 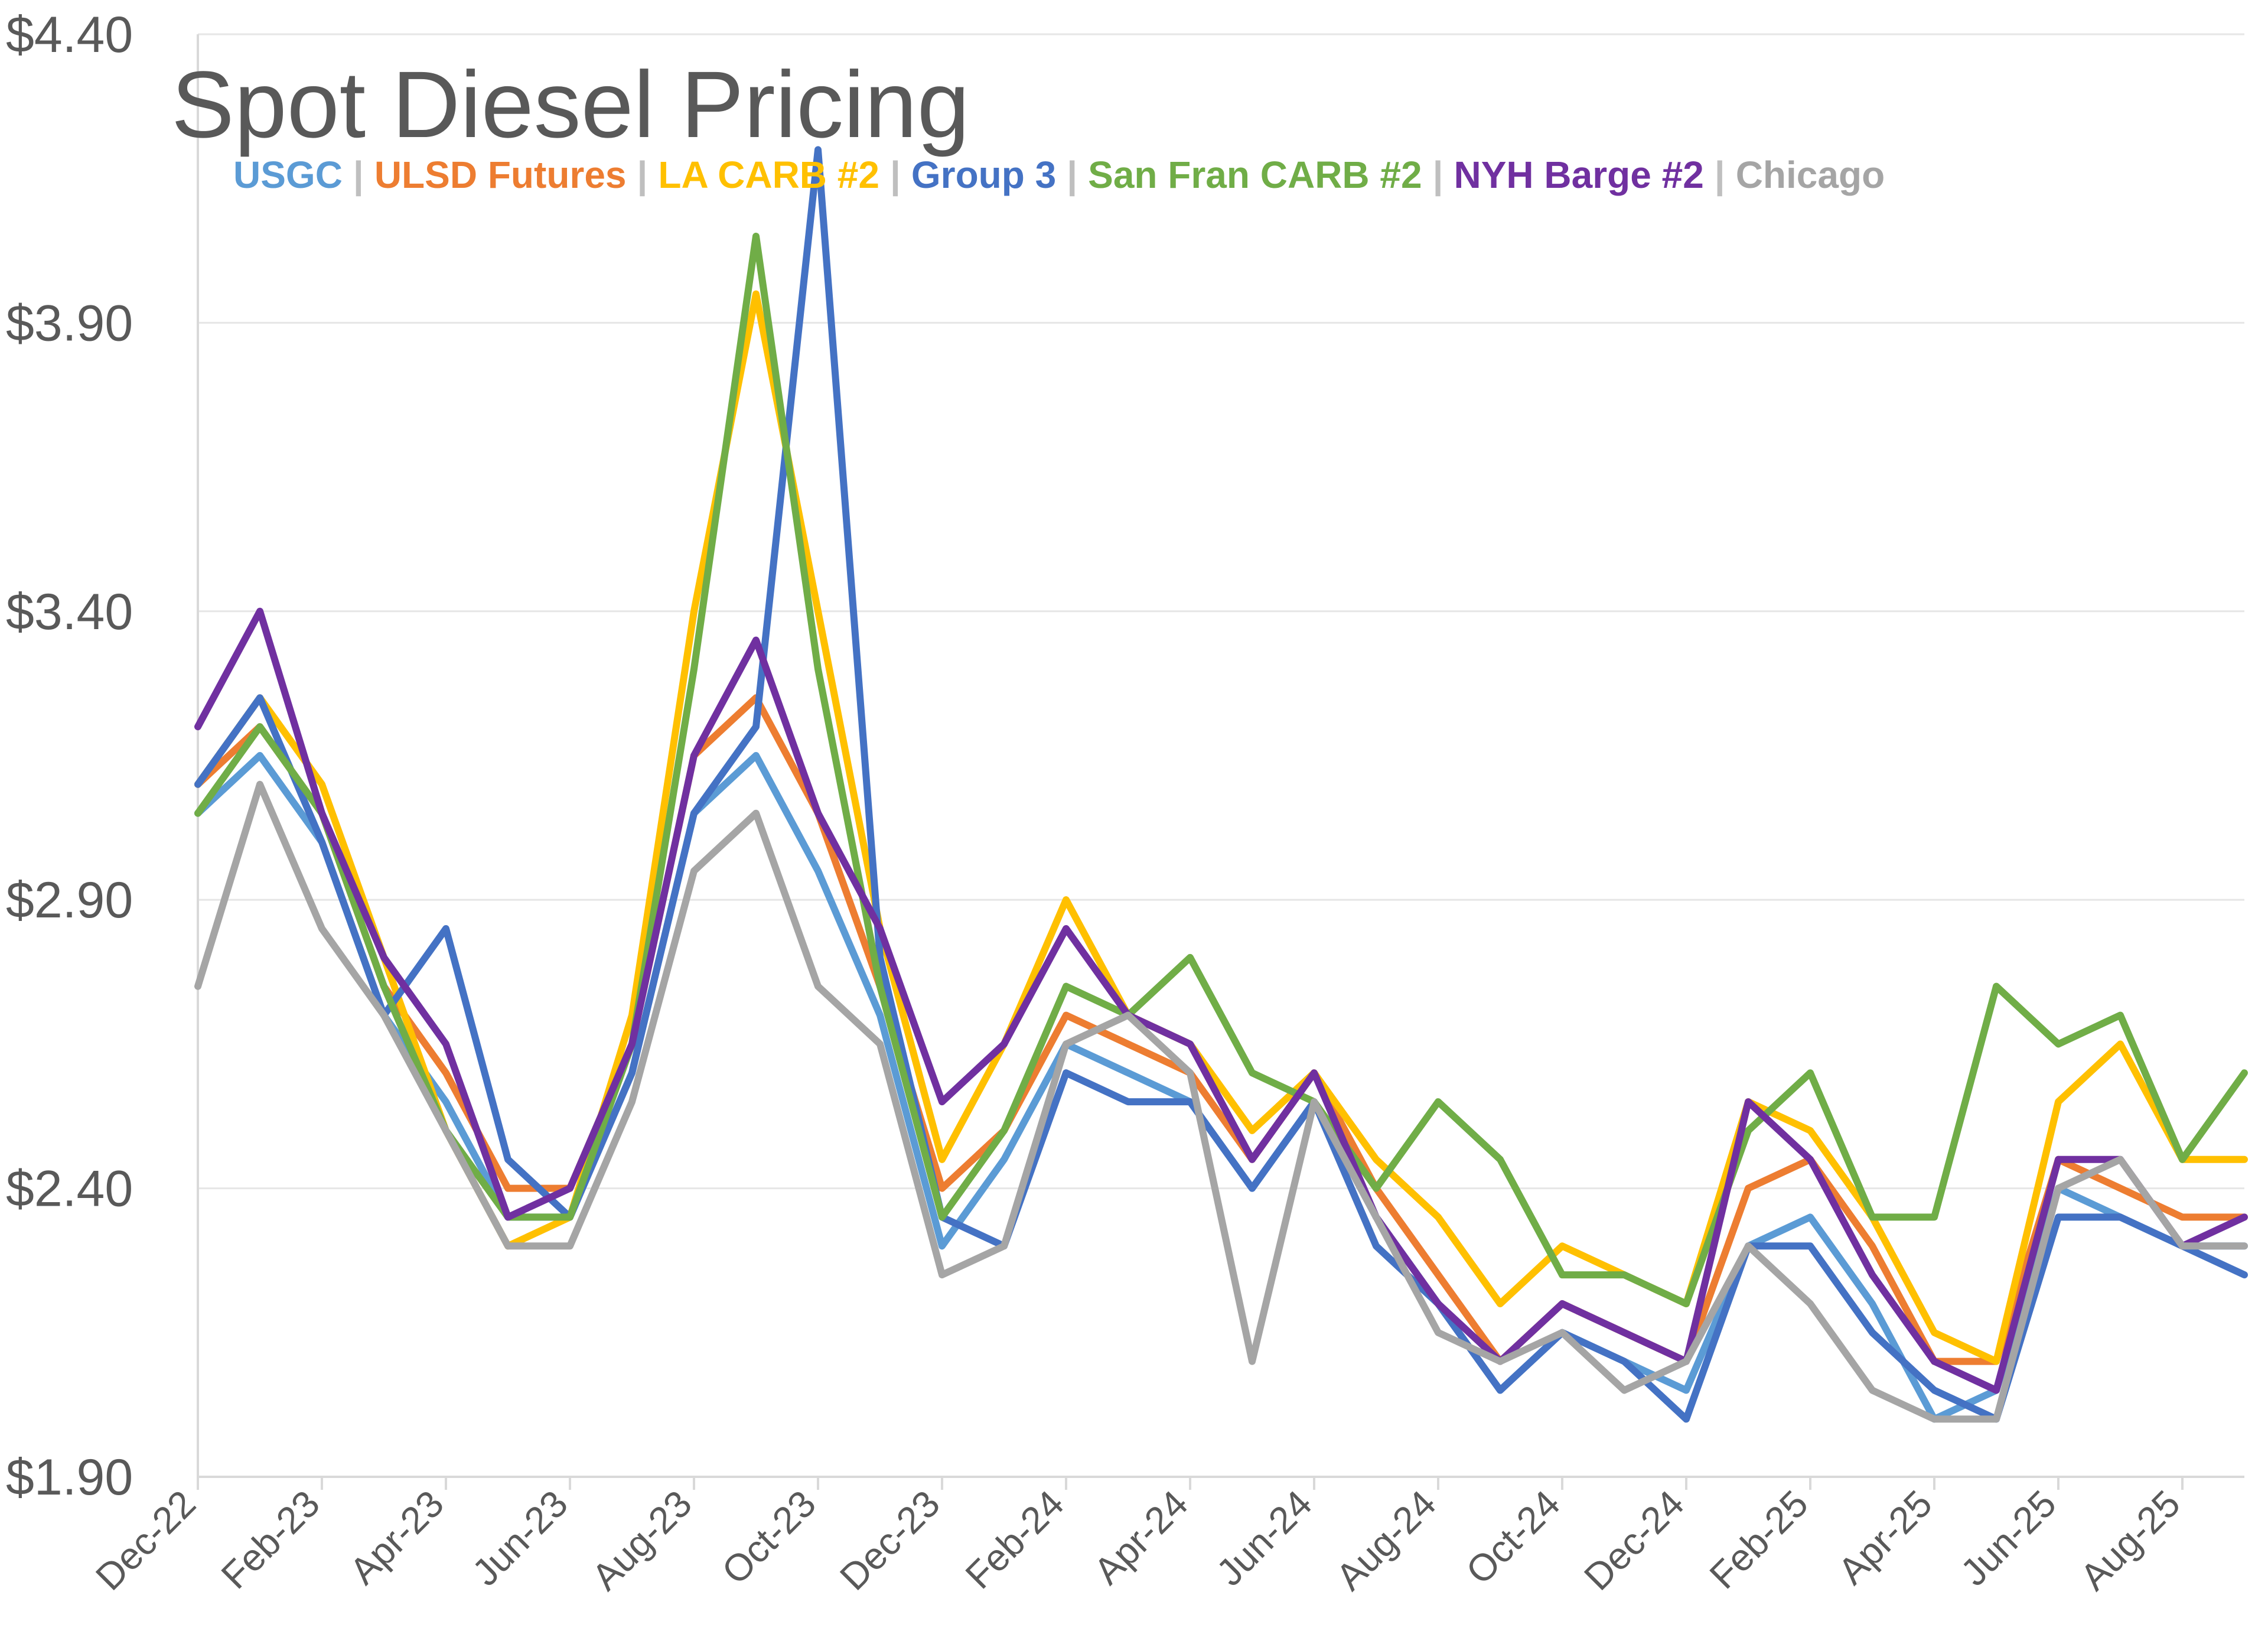 I want to click on y-tick-label: $2.90, so click(x=69, y=900).